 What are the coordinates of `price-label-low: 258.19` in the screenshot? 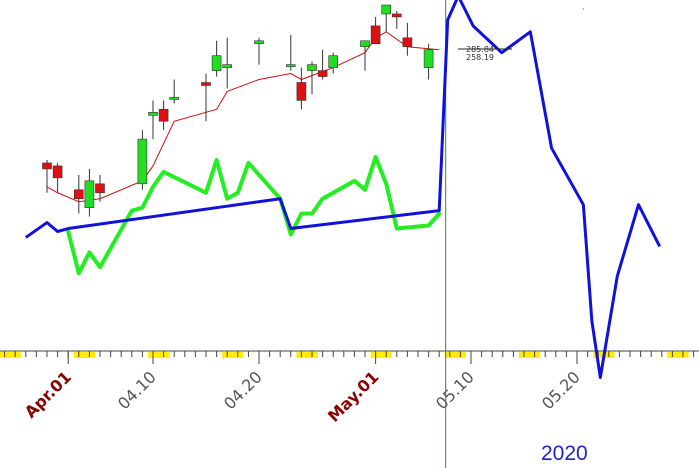 It's located at (480, 57).